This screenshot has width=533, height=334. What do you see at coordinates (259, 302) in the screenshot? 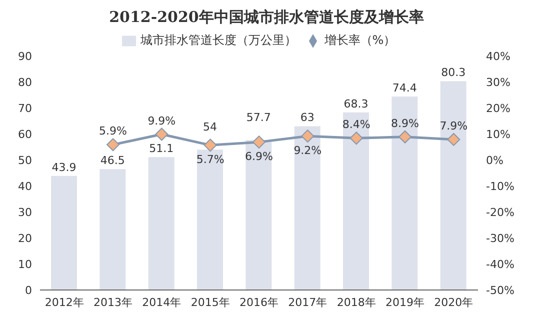
I see `x-tick-label: 2016年` at bounding box center [259, 302].